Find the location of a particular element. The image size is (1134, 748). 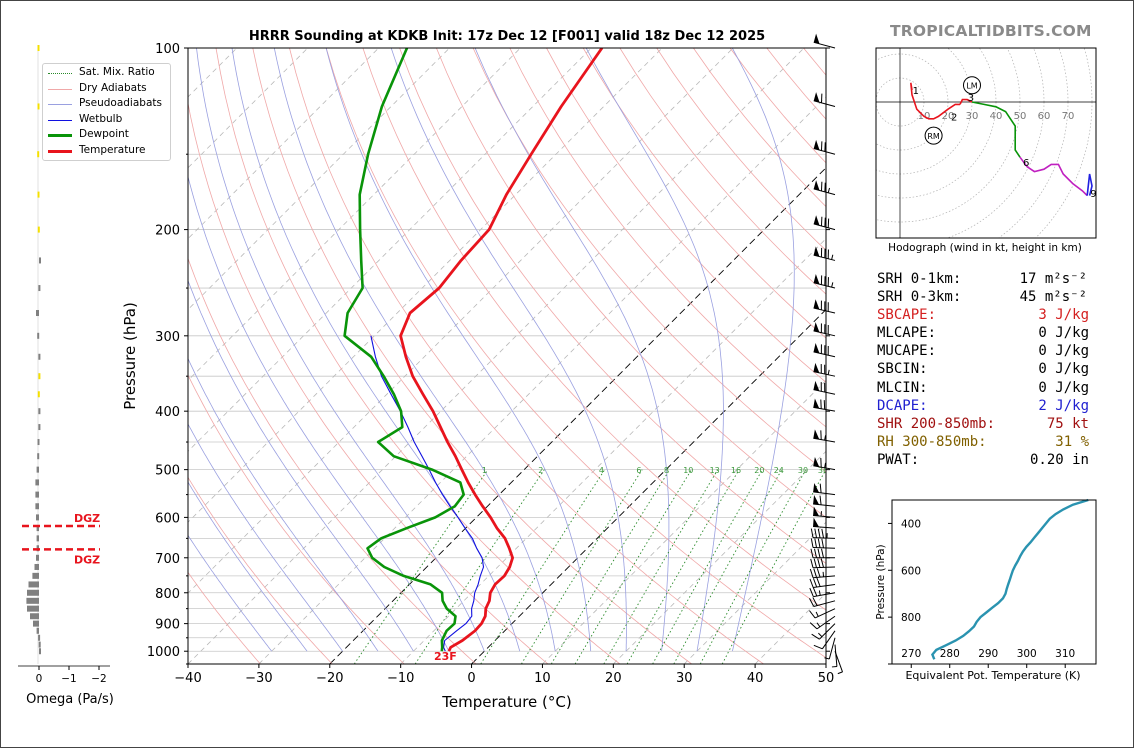

mixing-ratio-label: 13 is located at coordinates (715, 470).